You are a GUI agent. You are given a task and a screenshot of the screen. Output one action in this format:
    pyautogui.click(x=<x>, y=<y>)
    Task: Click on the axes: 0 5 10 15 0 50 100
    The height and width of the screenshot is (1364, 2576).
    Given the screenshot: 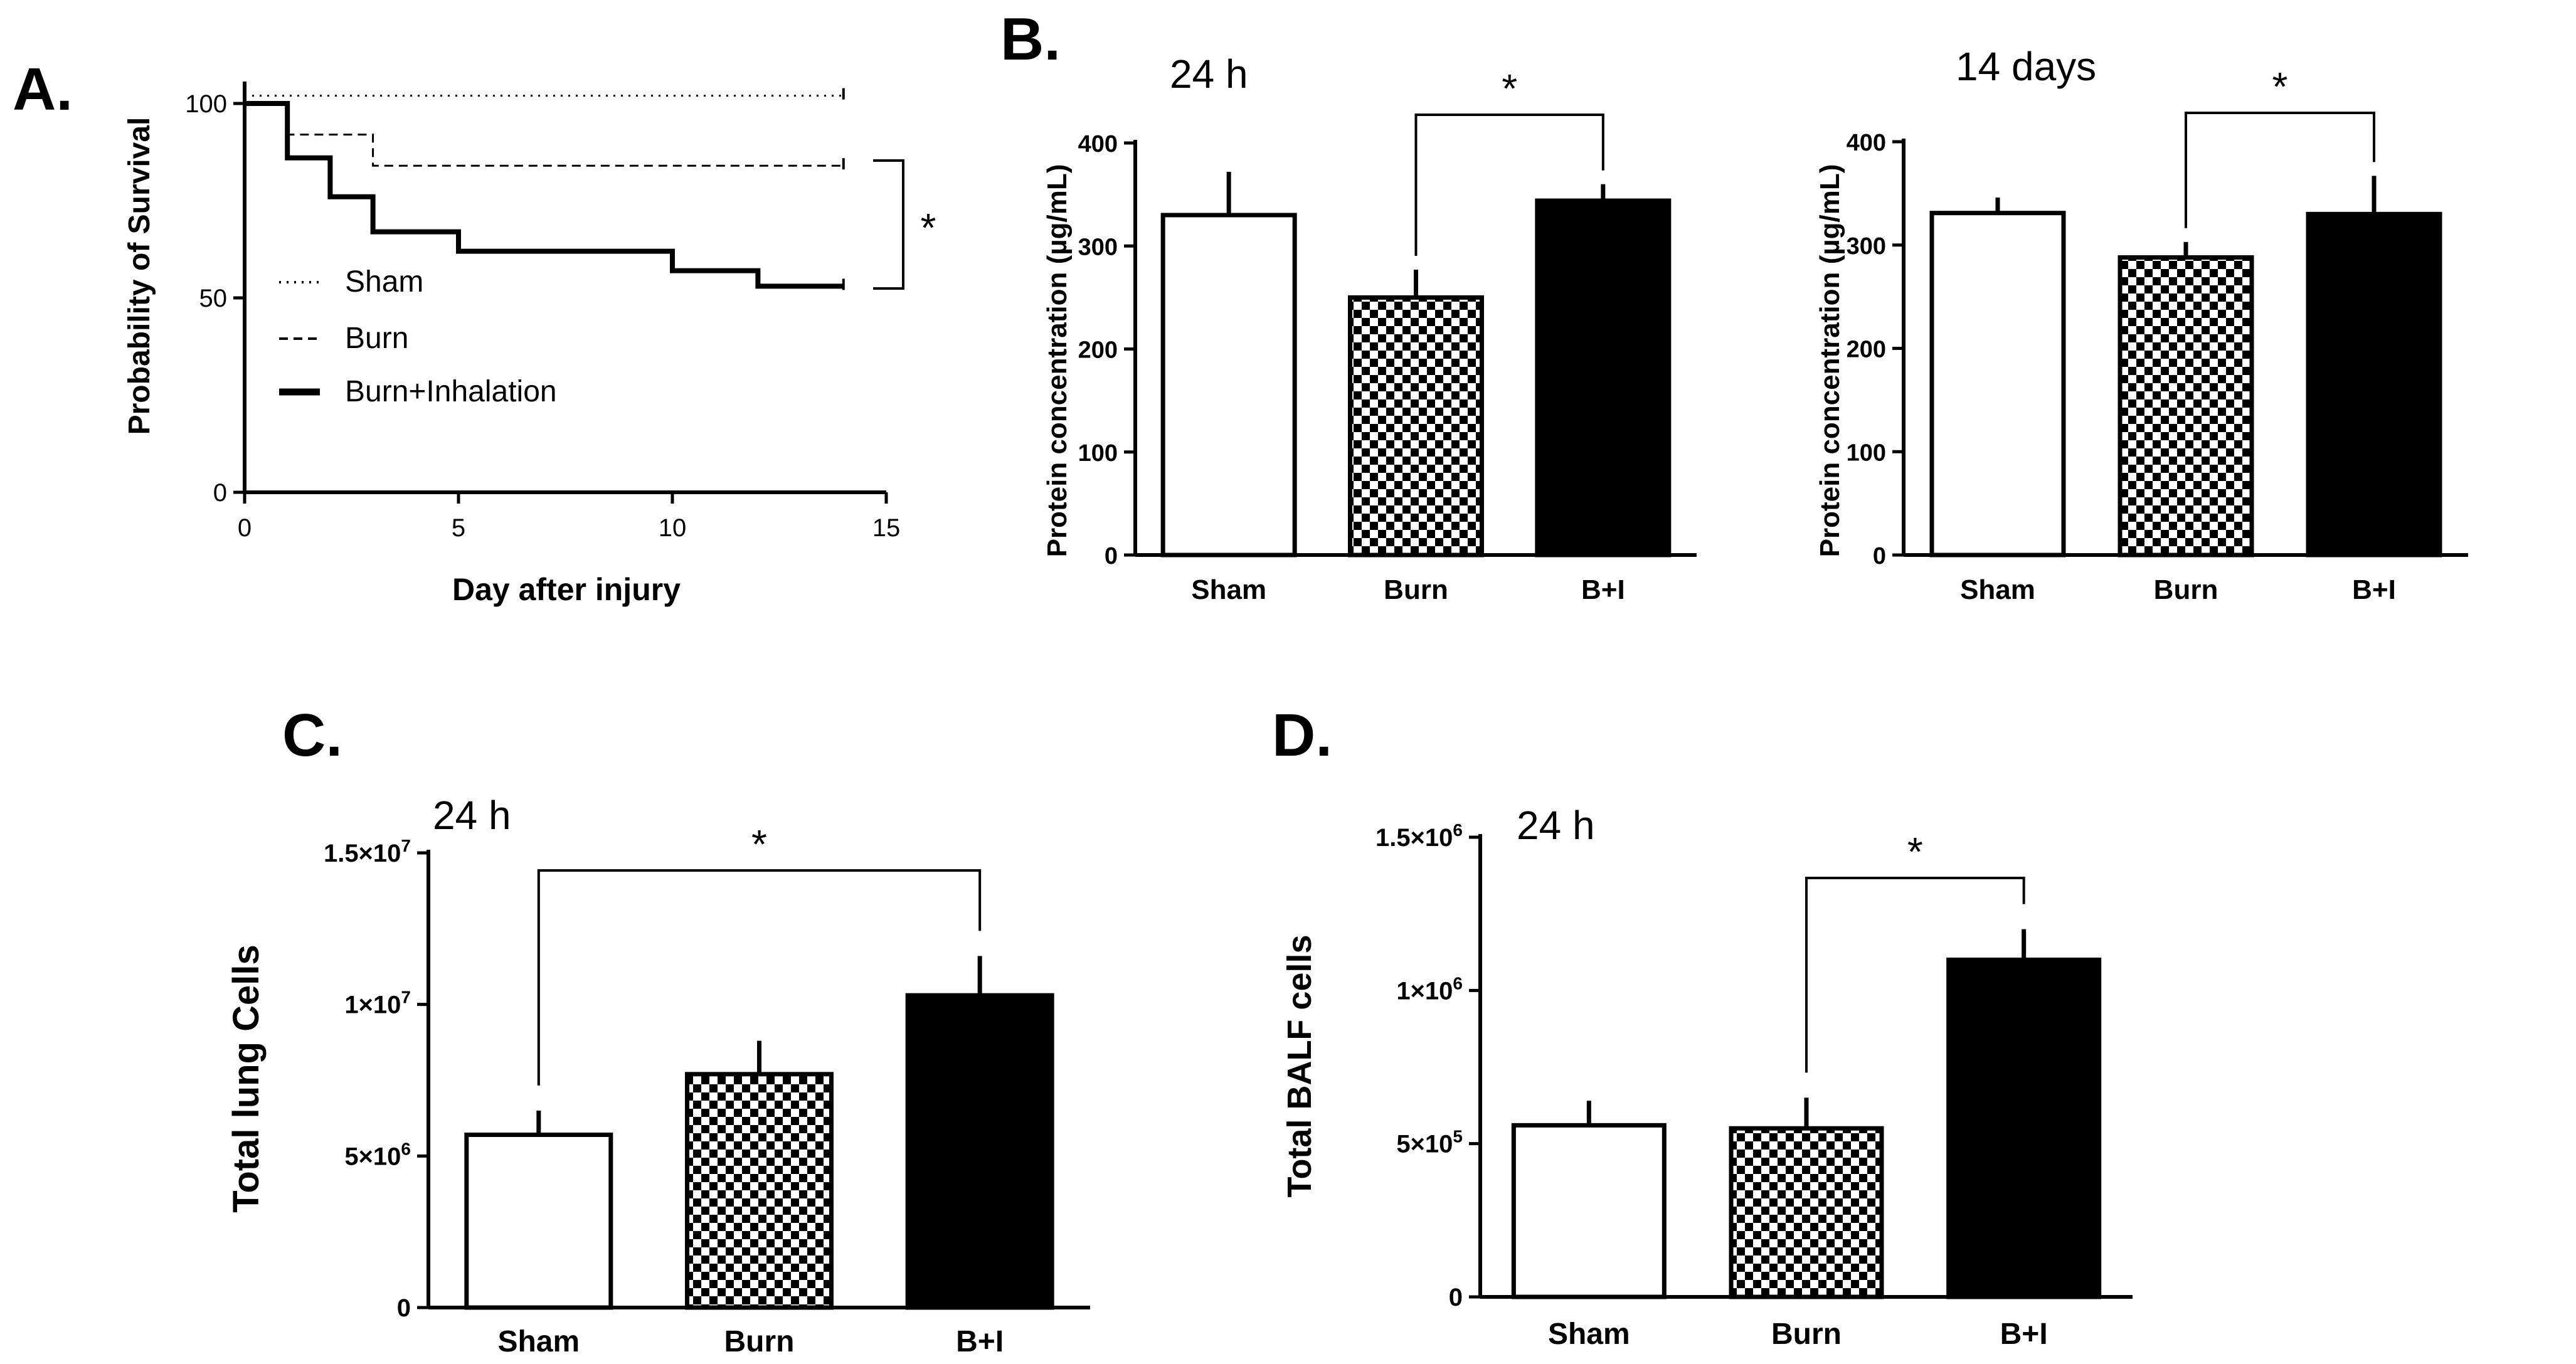 What is the action you would take?
    pyautogui.click(x=542, y=312)
    